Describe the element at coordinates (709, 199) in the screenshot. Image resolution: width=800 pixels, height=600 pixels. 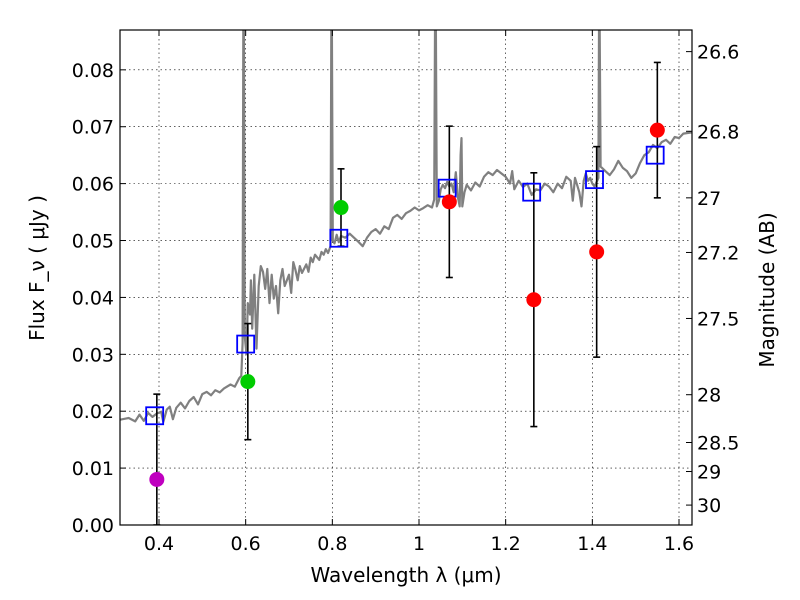
I see `magnitude-tick-label: 27` at that location.